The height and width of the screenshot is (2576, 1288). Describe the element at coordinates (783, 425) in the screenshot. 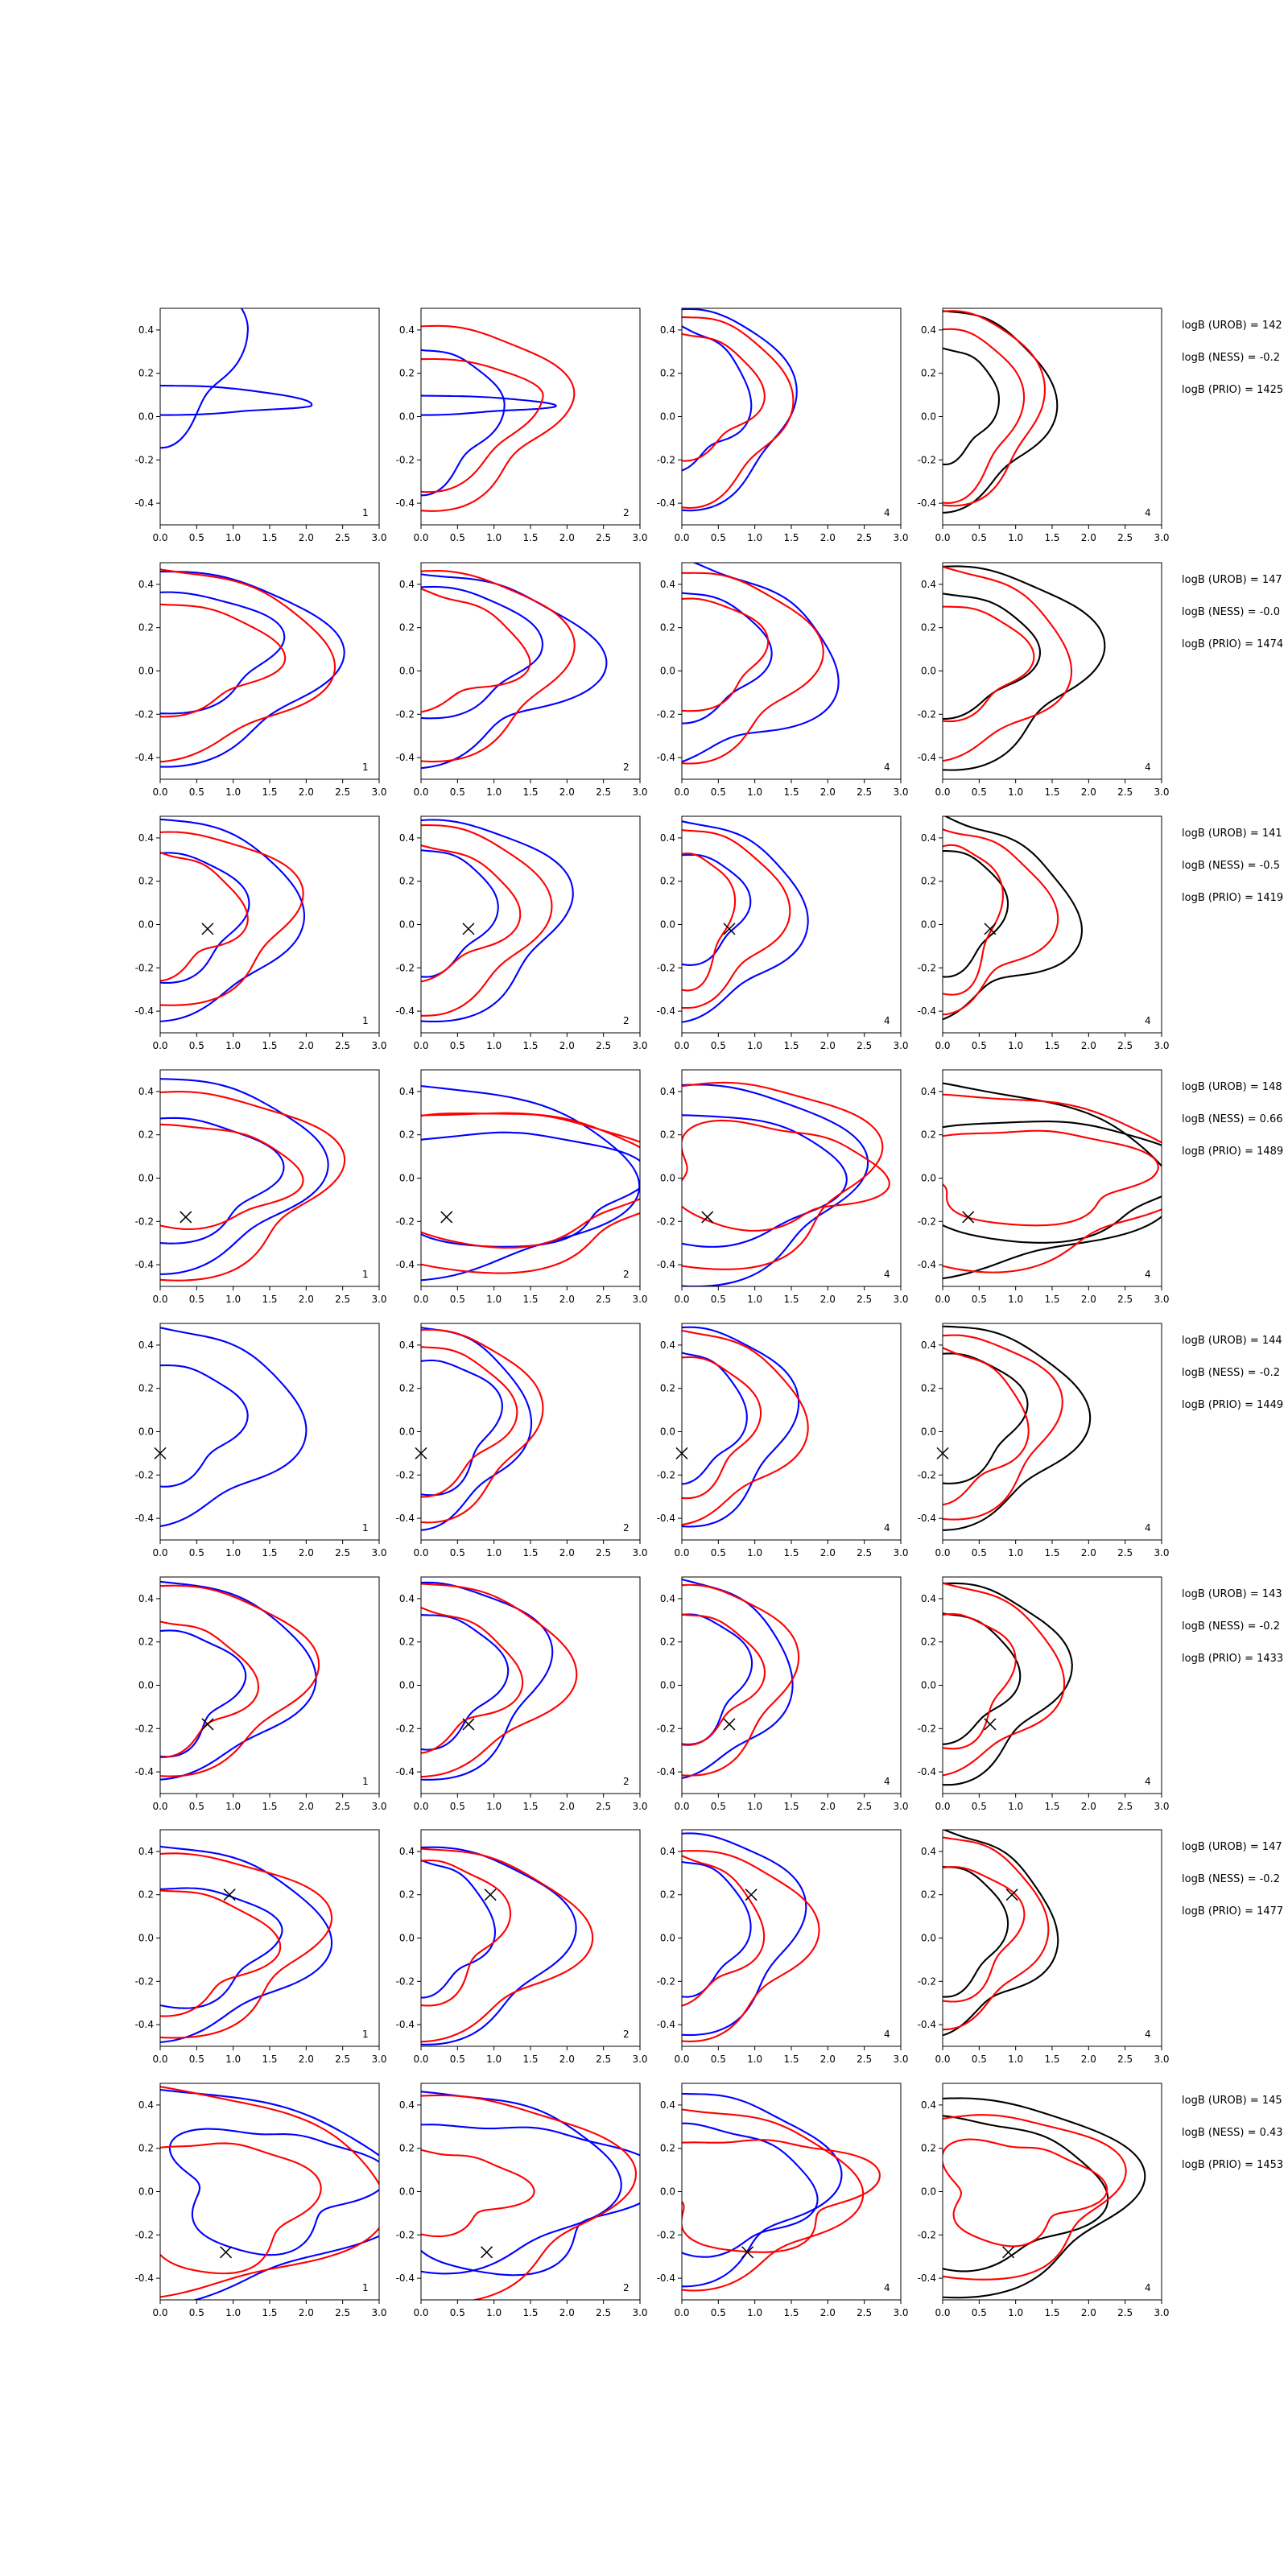

I see `panel-r1-c3: 0.0 0.5 1.0 1.5 2.0 2.5 3.0 -0.4 -0.2 0.0 0.2 0.4 4` at that location.